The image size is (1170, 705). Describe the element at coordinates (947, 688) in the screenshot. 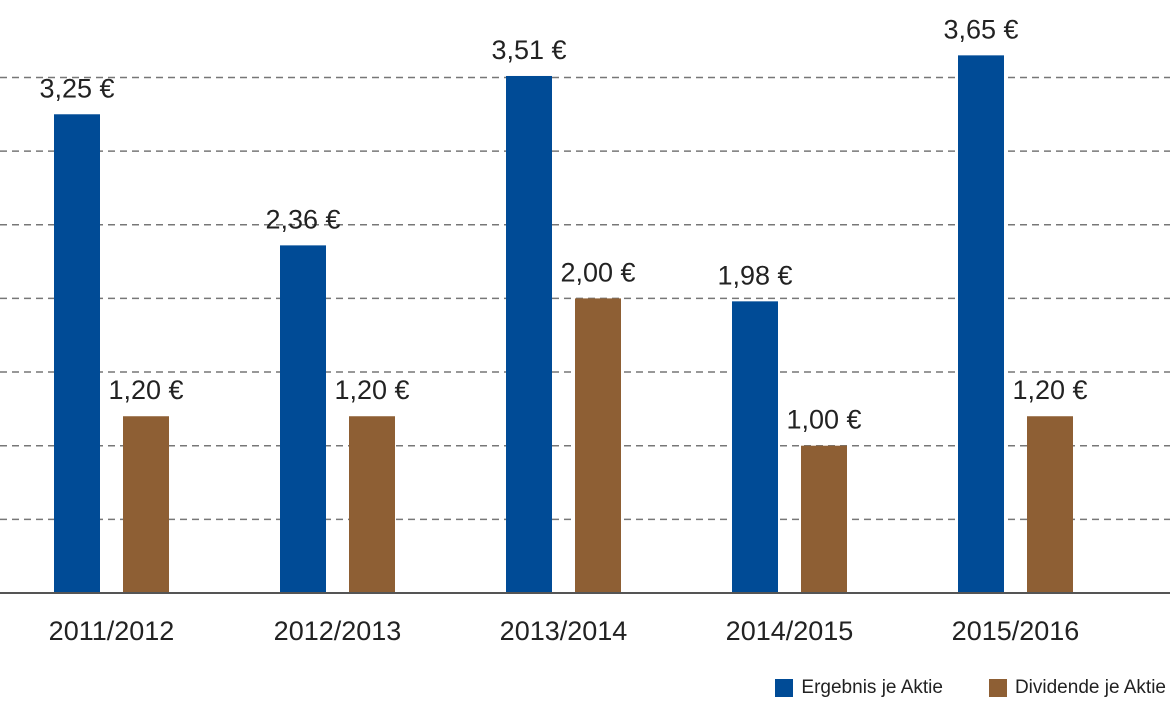

I see `legend: Ergebnis je Aktie Dividende je Aktie` at that location.